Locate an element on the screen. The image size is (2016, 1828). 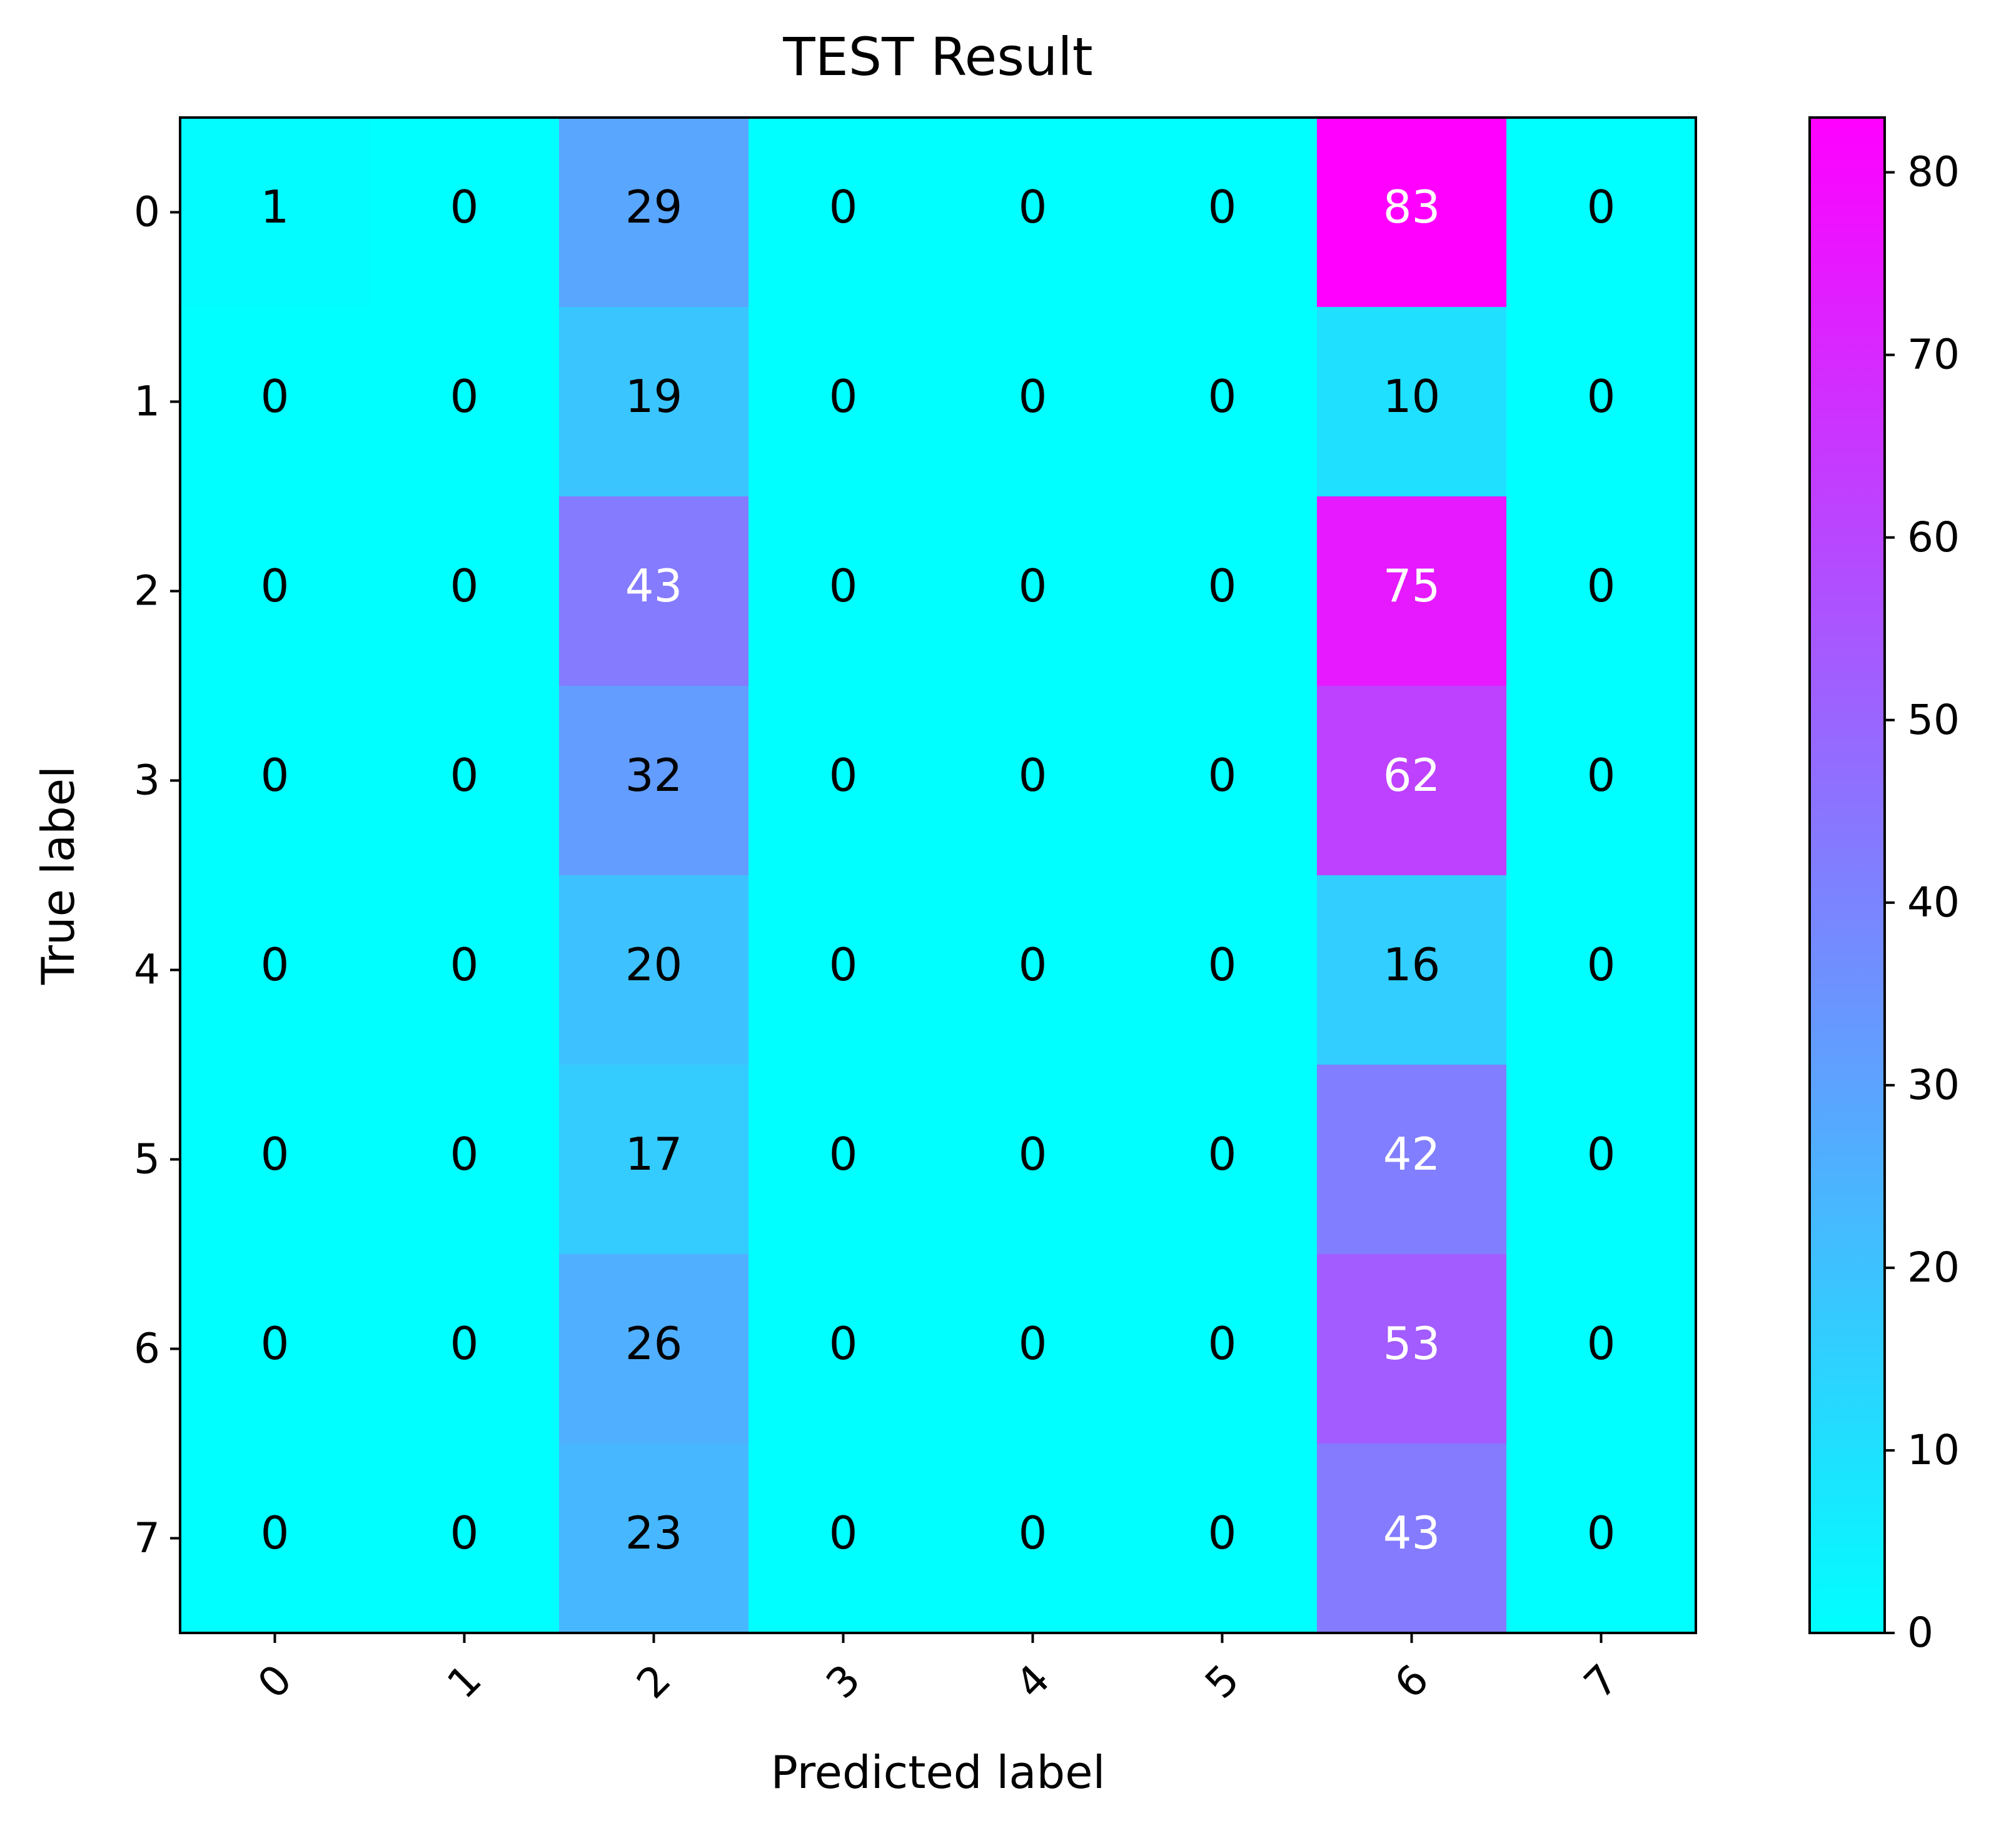
y-axis-label: True label is located at coordinates (58, 876).